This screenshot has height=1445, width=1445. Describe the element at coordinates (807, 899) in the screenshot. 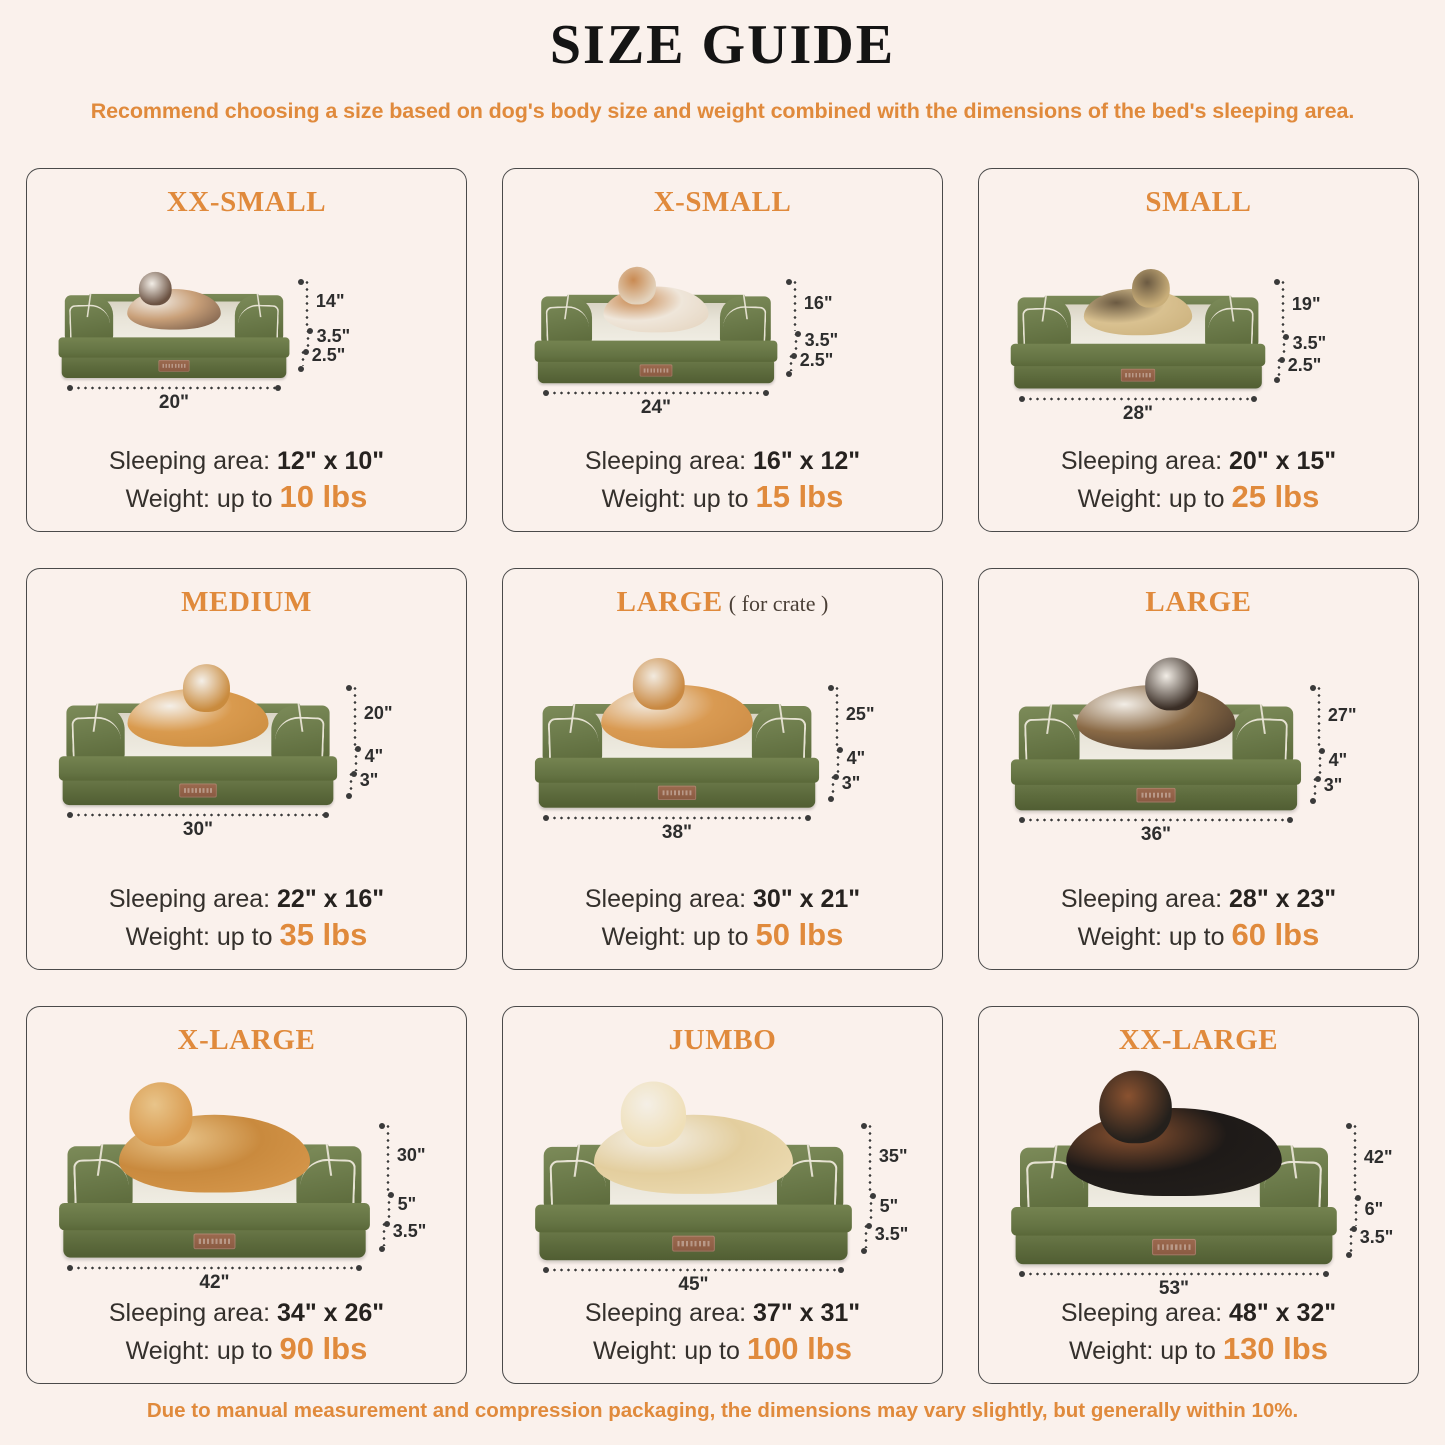

I see `sleeping-area-value: 30" x 21"` at that location.